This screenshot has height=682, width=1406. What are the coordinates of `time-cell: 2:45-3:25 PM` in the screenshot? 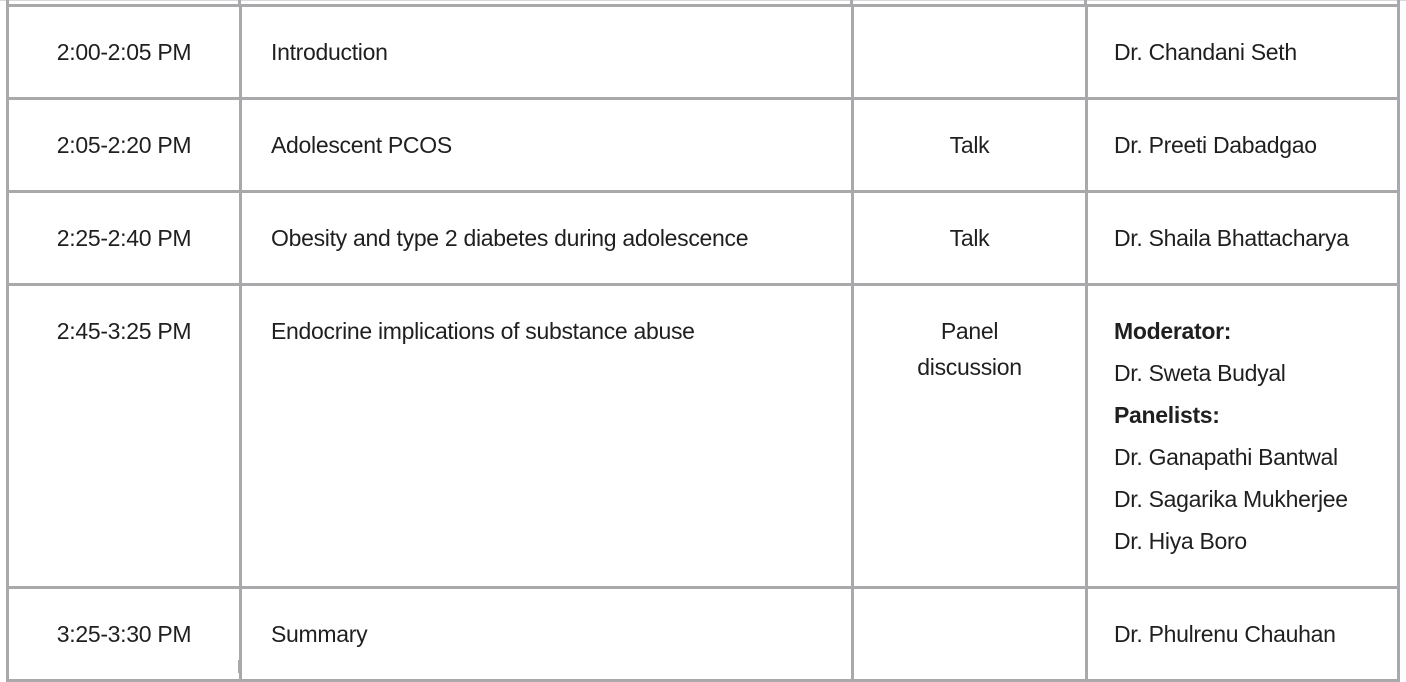 It's located at (124, 436).